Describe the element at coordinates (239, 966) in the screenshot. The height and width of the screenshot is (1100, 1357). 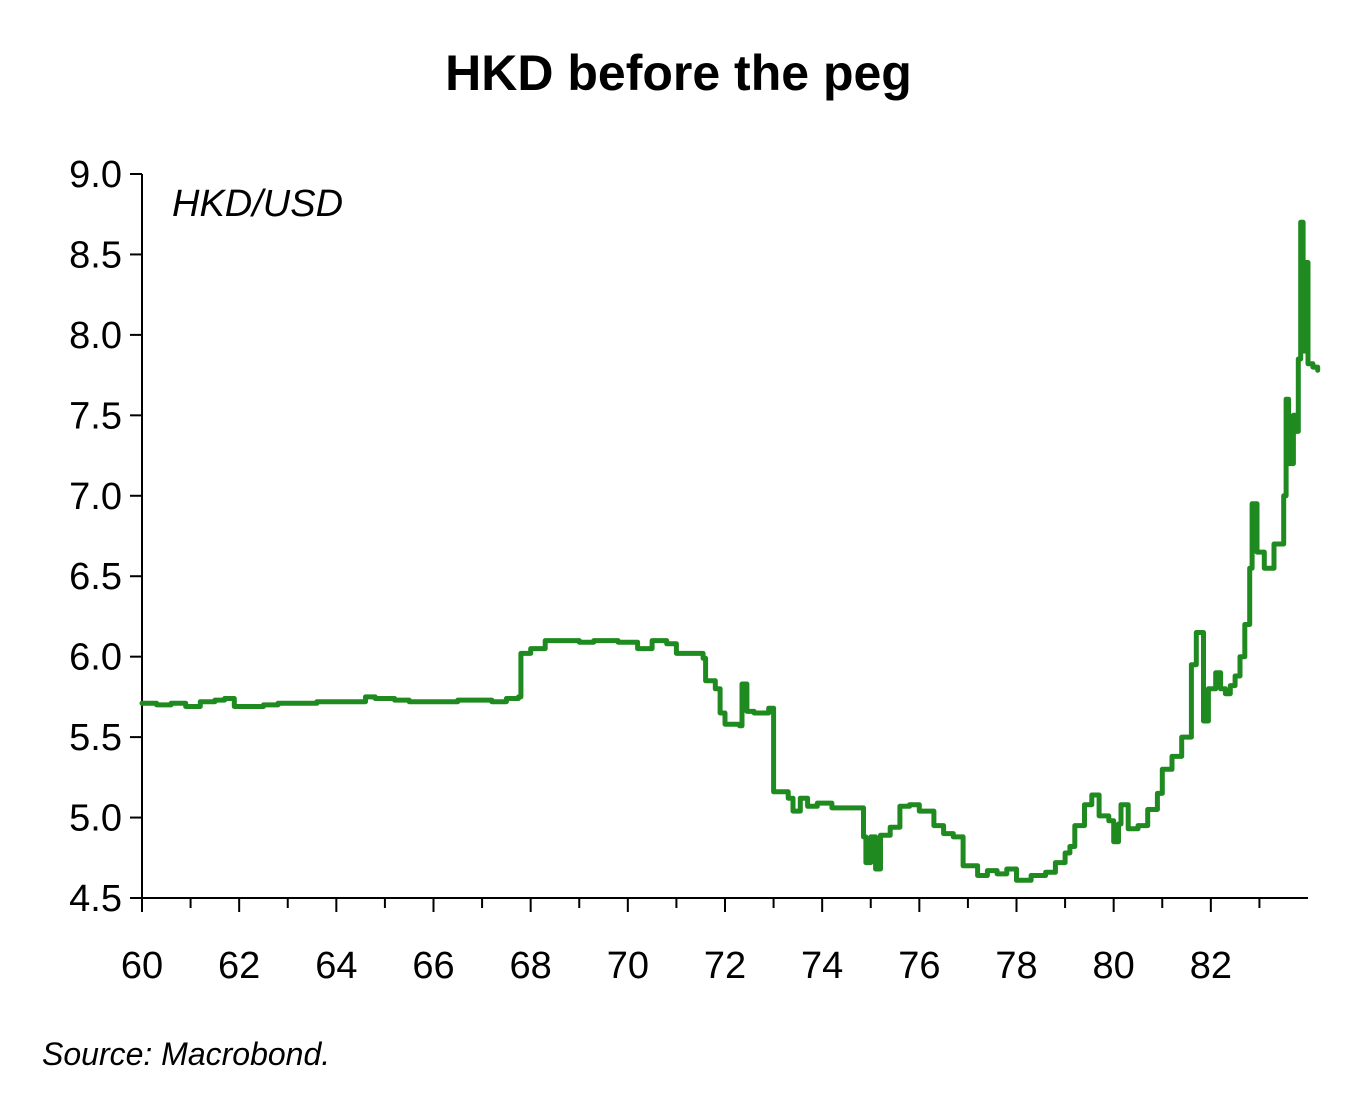
I see `x-tick-label: 62` at that location.